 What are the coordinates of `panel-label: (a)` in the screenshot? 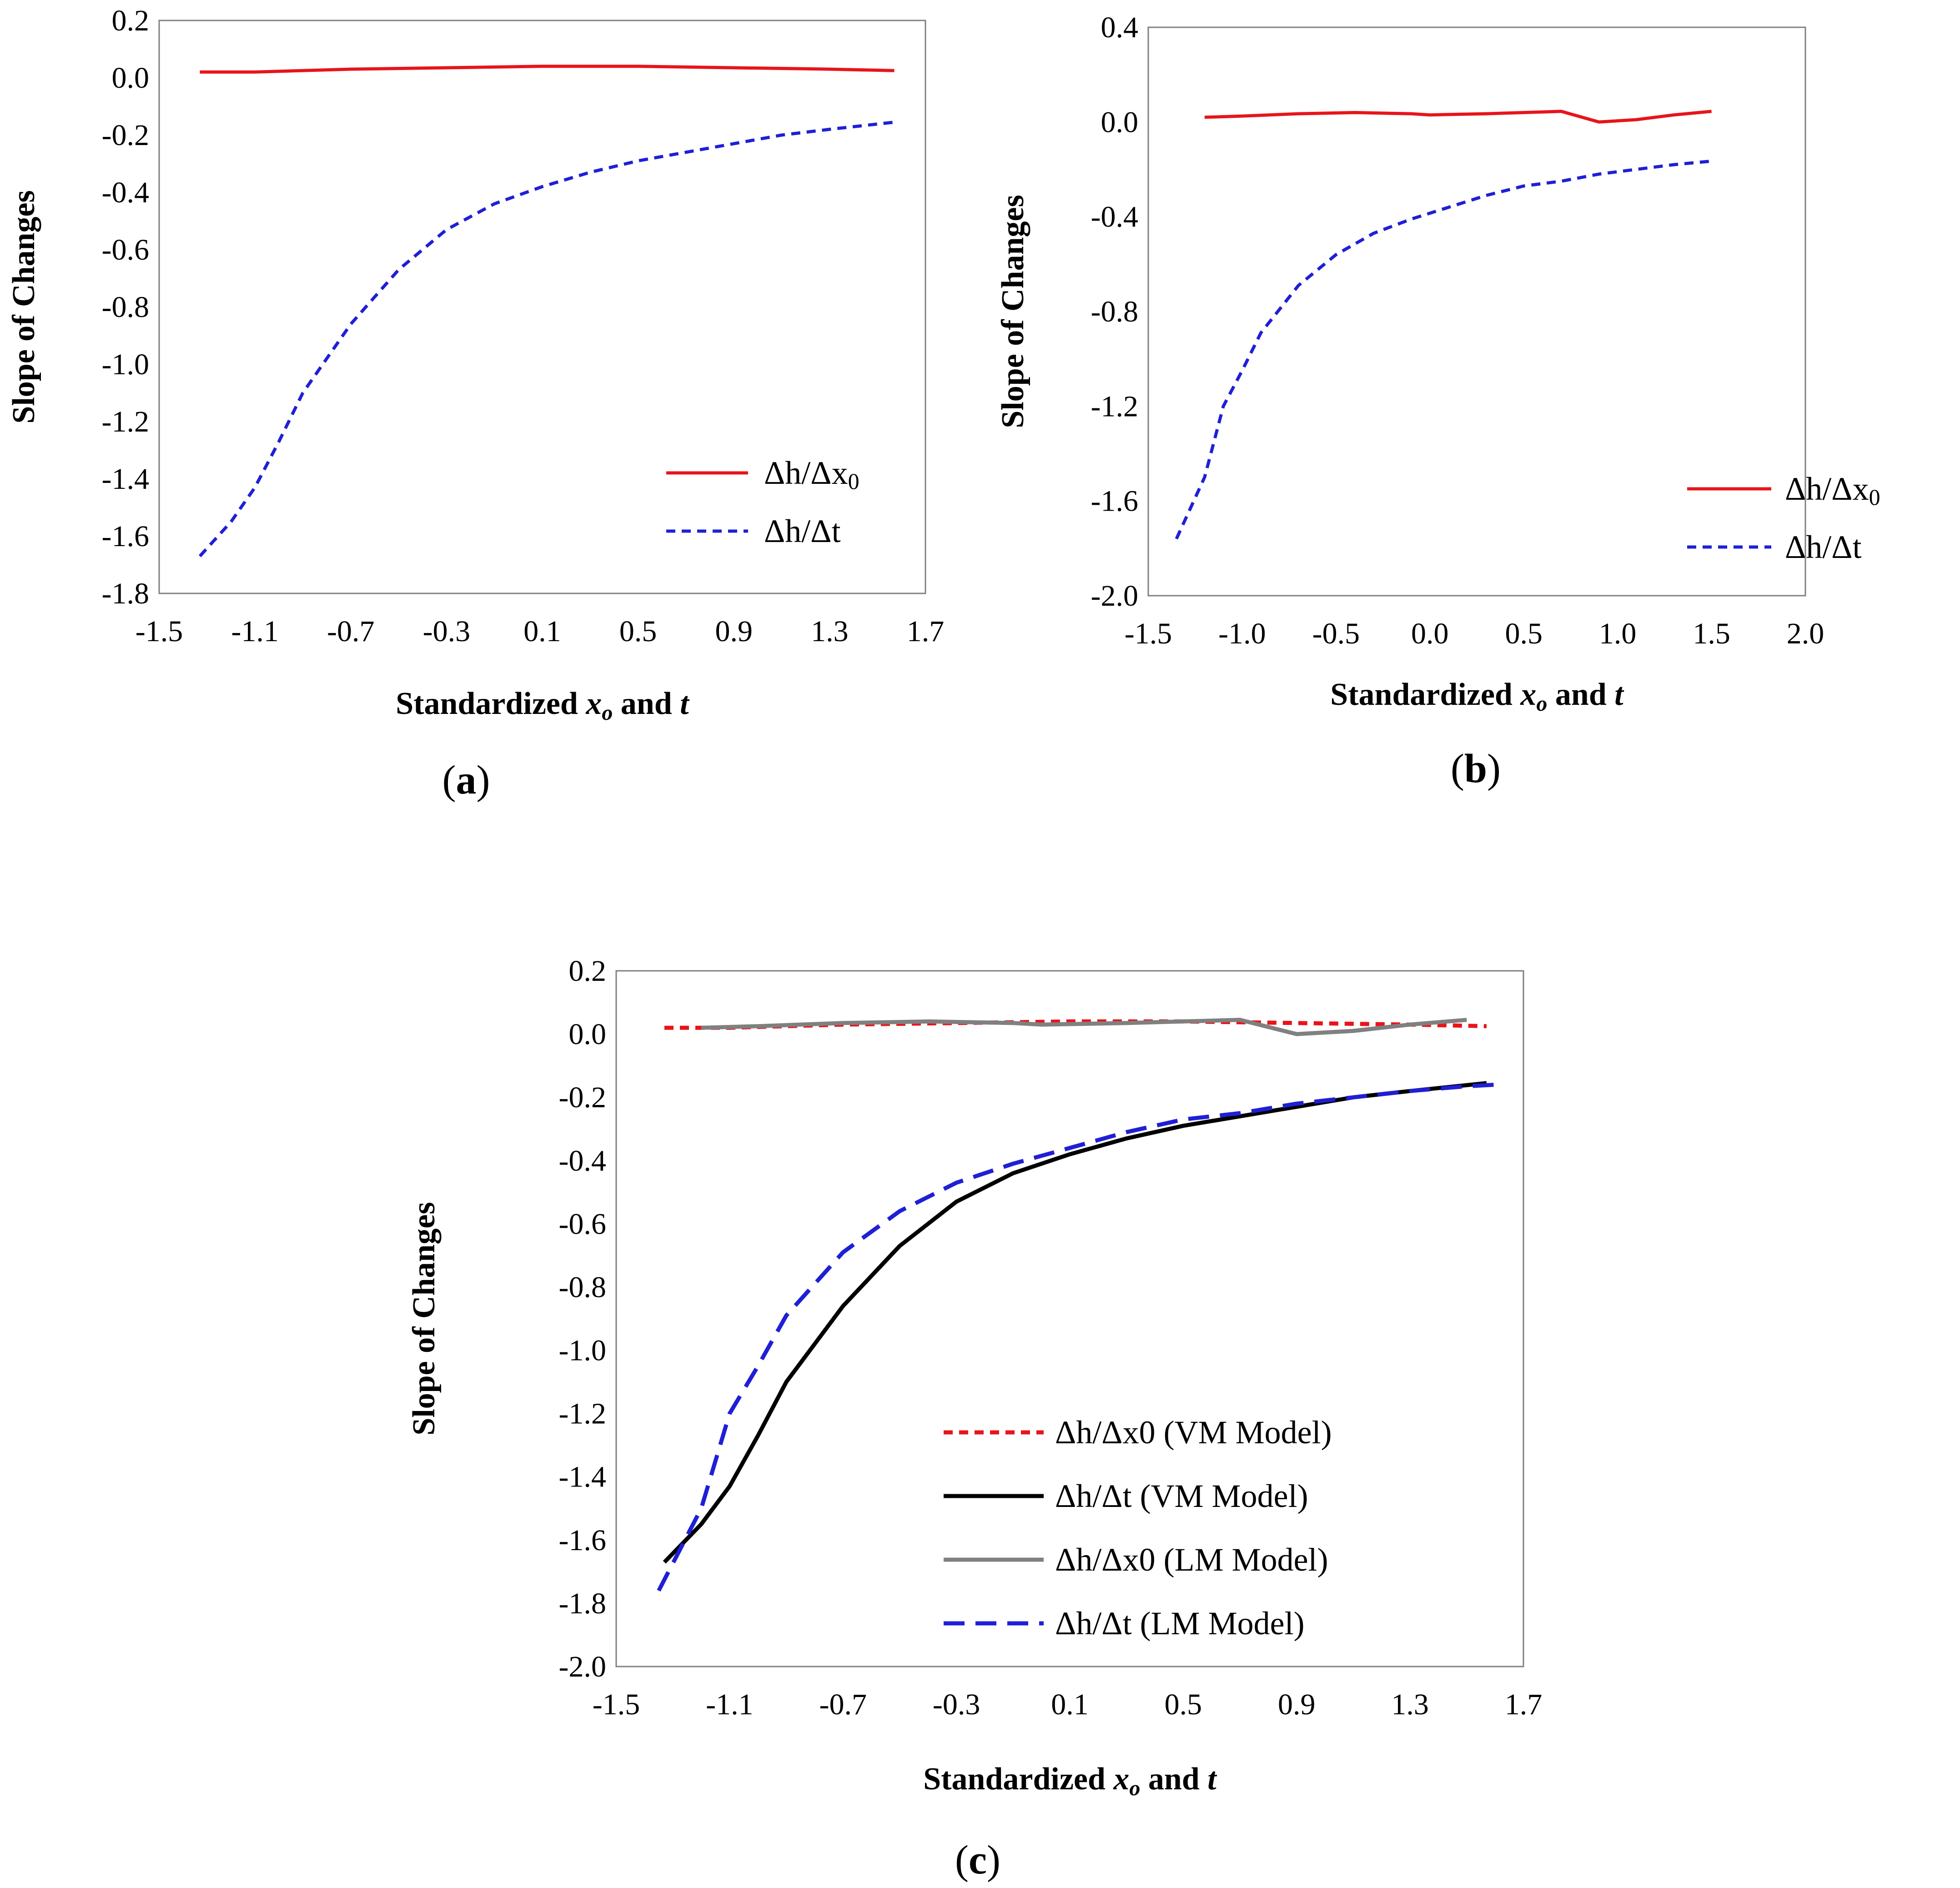 It's located at (466, 780).